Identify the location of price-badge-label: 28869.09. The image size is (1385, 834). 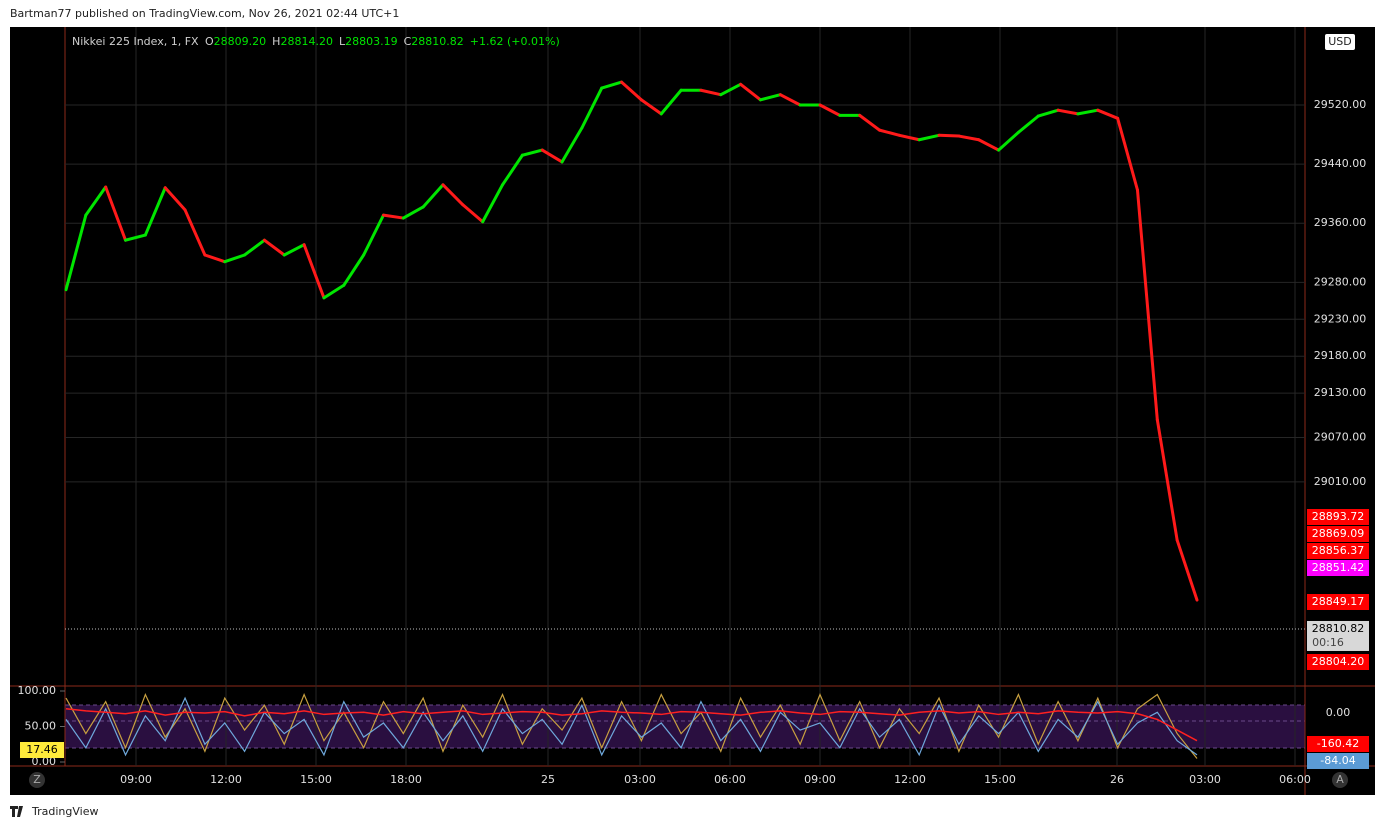
(1338, 533).